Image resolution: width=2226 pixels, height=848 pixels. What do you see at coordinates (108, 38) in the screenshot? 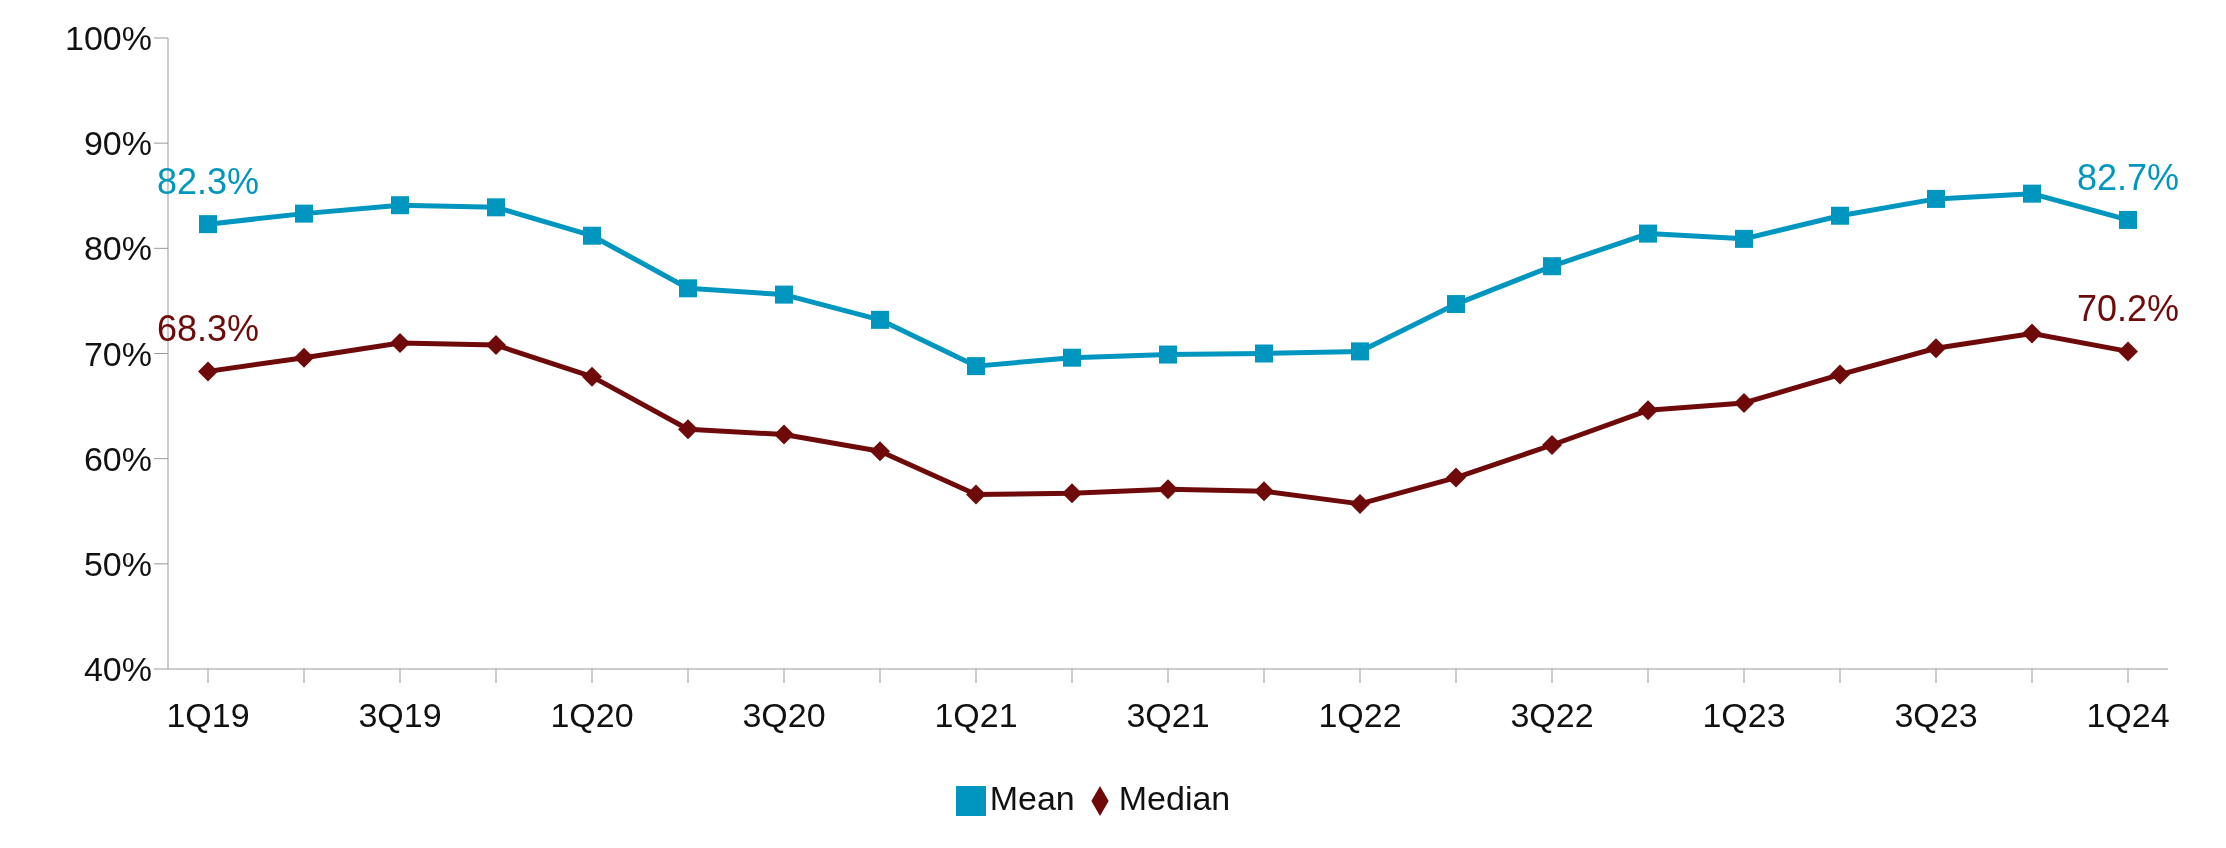
I see `y-tick-label: 100%` at bounding box center [108, 38].